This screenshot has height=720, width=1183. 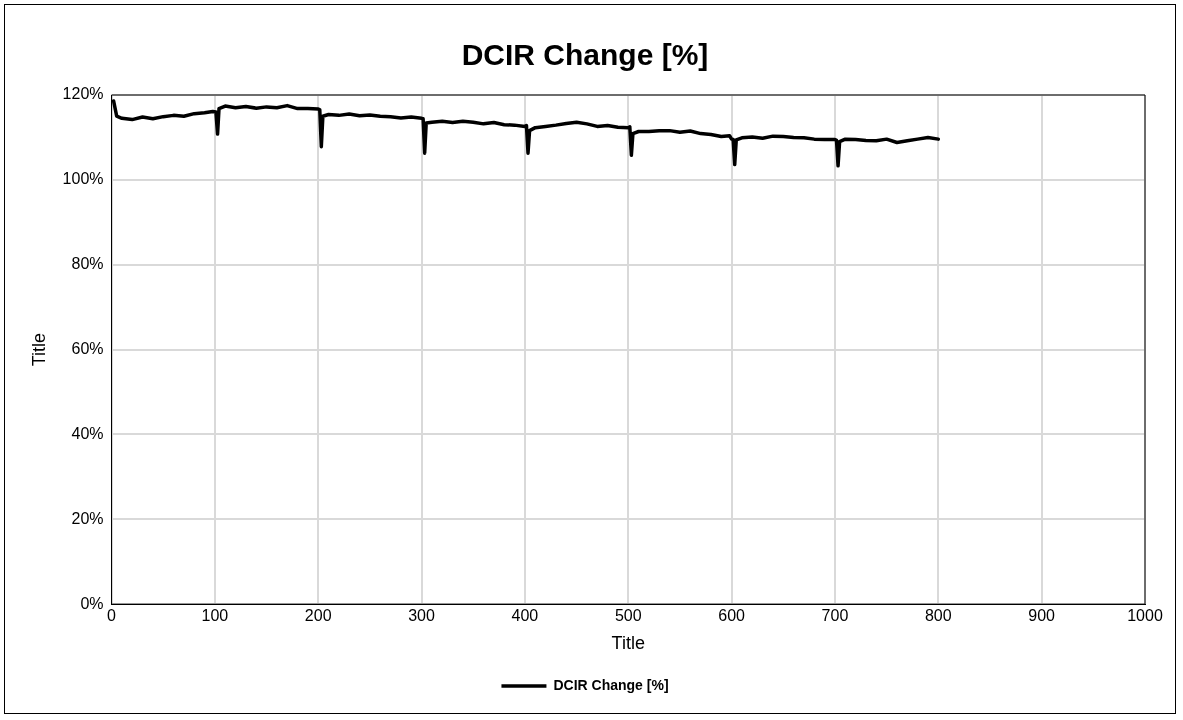 I want to click on x-tick-label: 400, so click(x=525, y=616).